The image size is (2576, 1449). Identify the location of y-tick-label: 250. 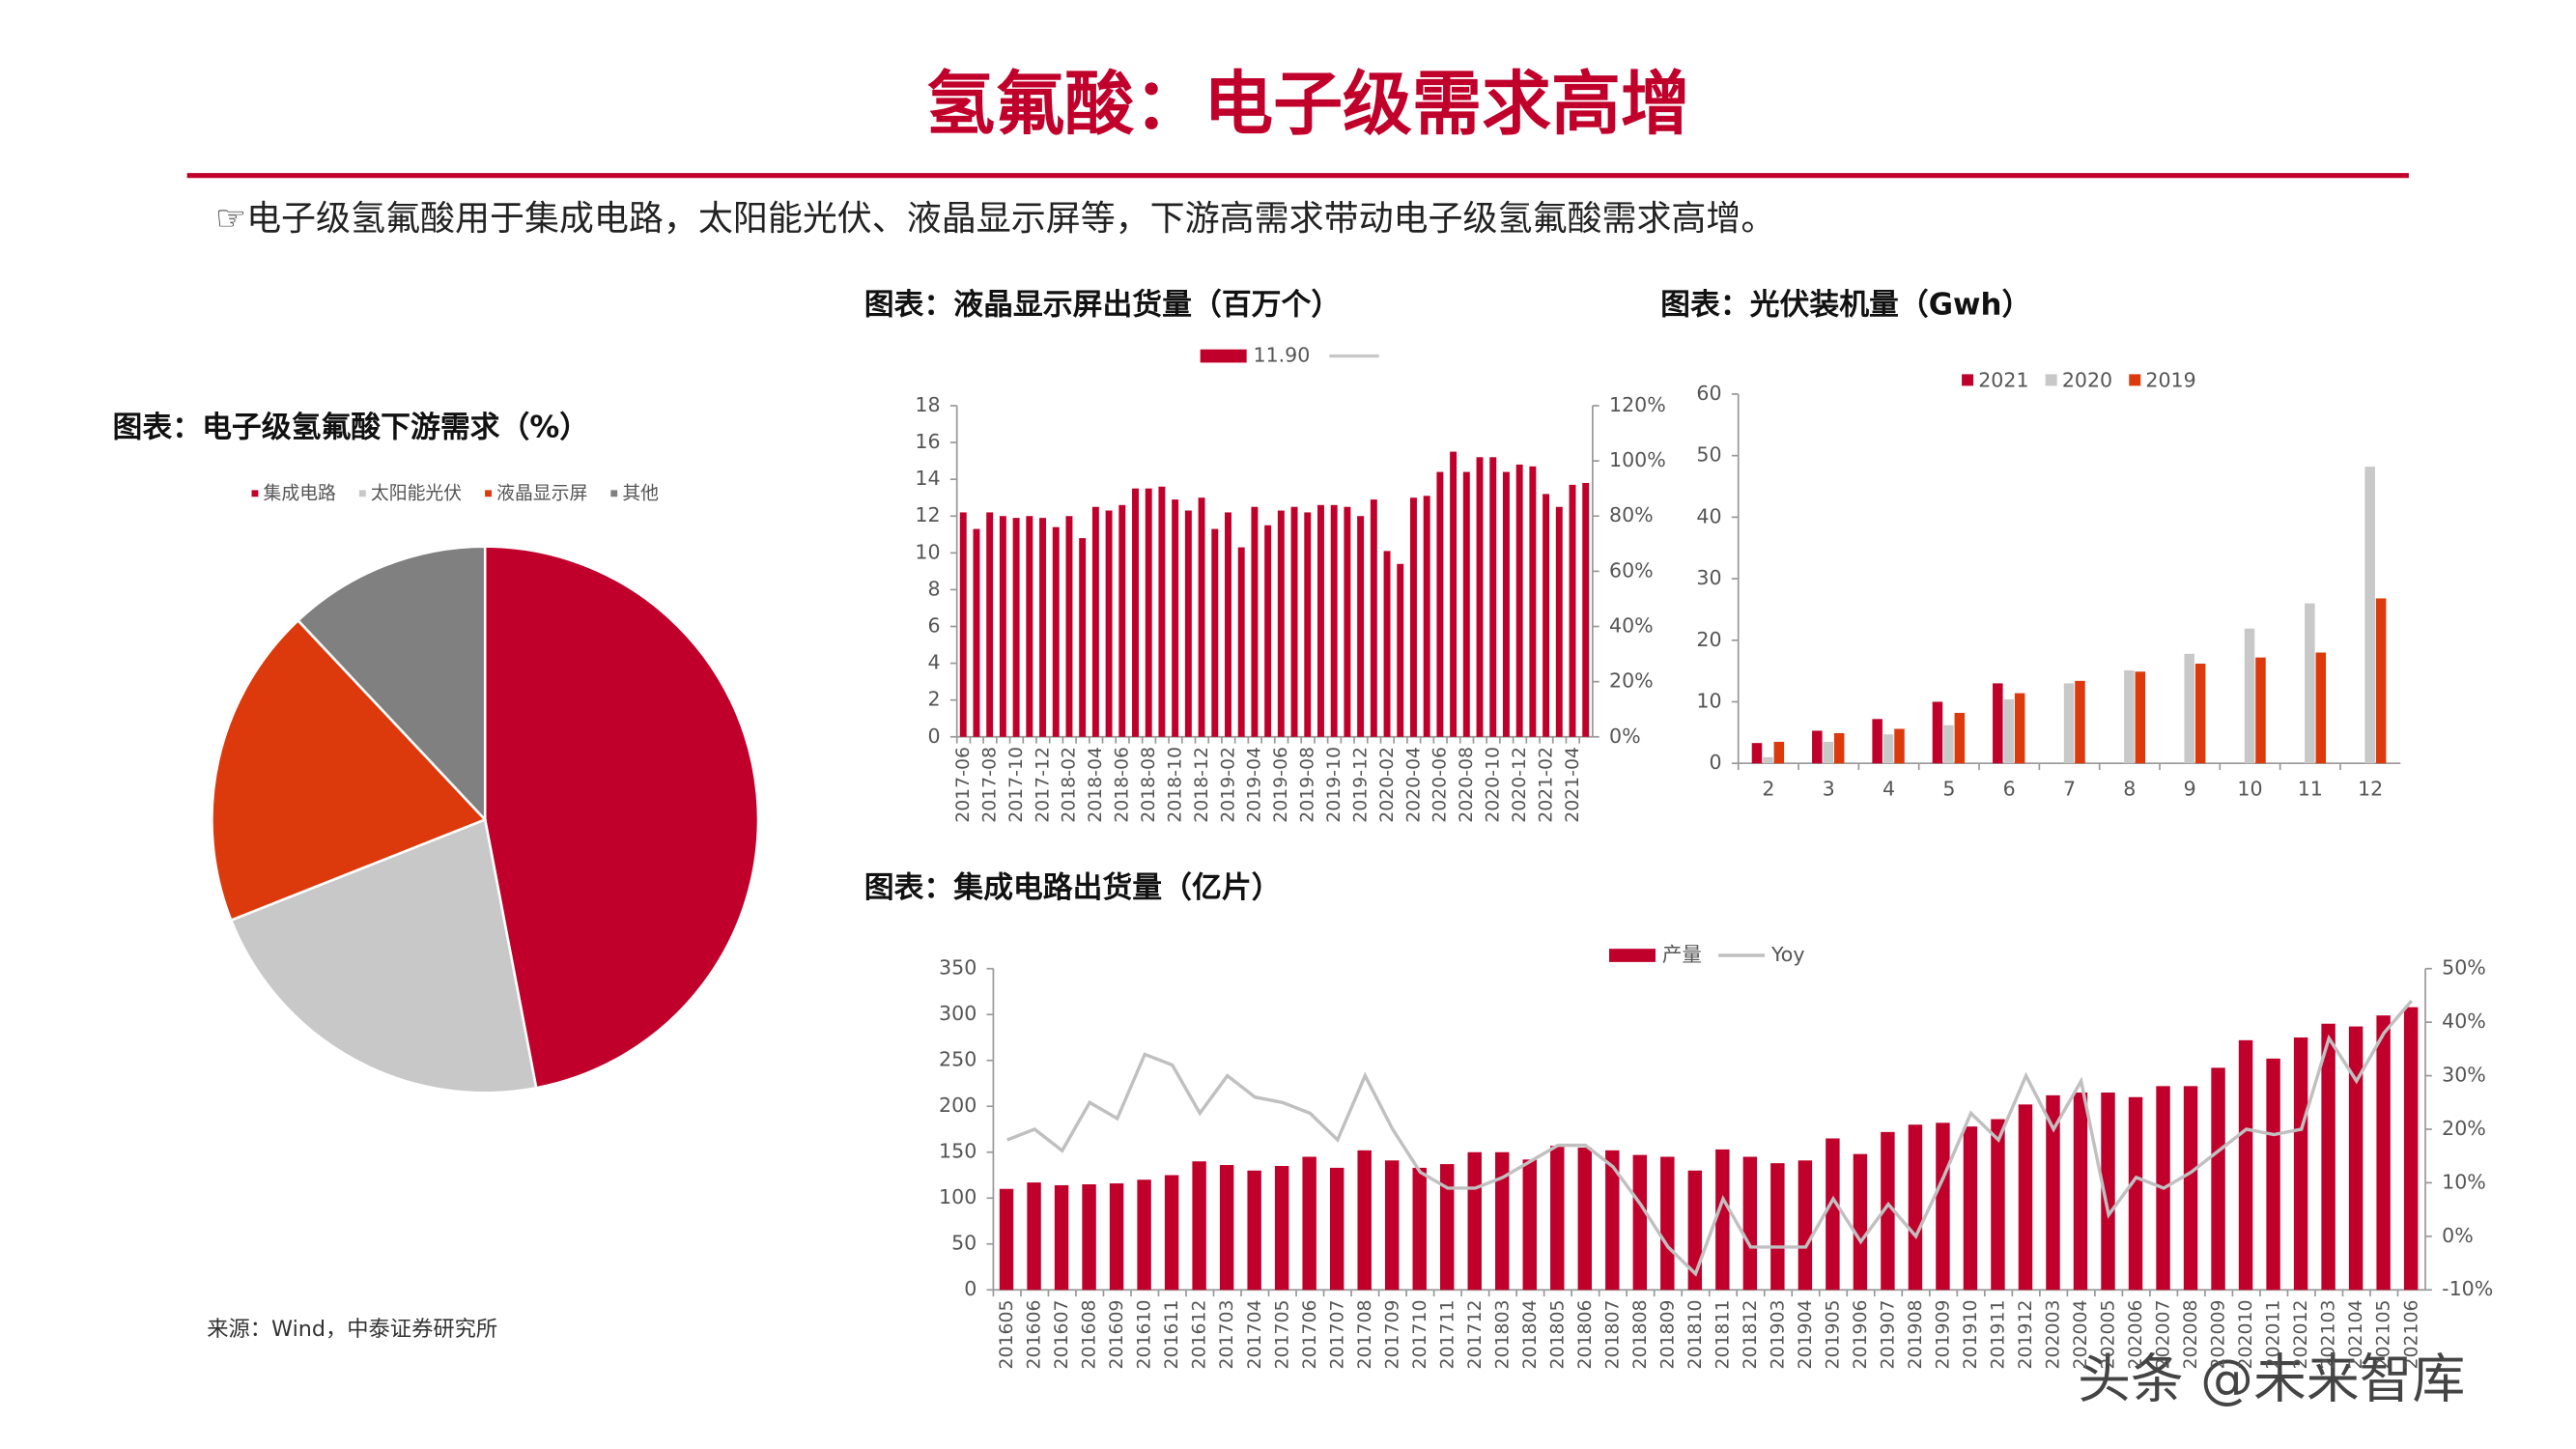
(958, 1059).